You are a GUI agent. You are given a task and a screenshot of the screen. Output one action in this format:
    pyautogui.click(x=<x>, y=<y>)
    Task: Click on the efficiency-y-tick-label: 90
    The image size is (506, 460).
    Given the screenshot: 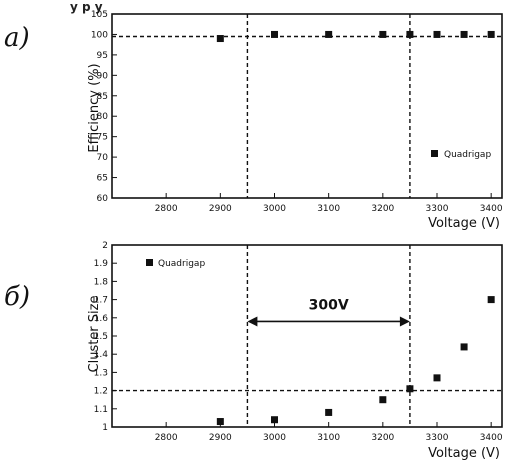 What is the action you would take?
    pyautogui.click(x=103, y=76)
    